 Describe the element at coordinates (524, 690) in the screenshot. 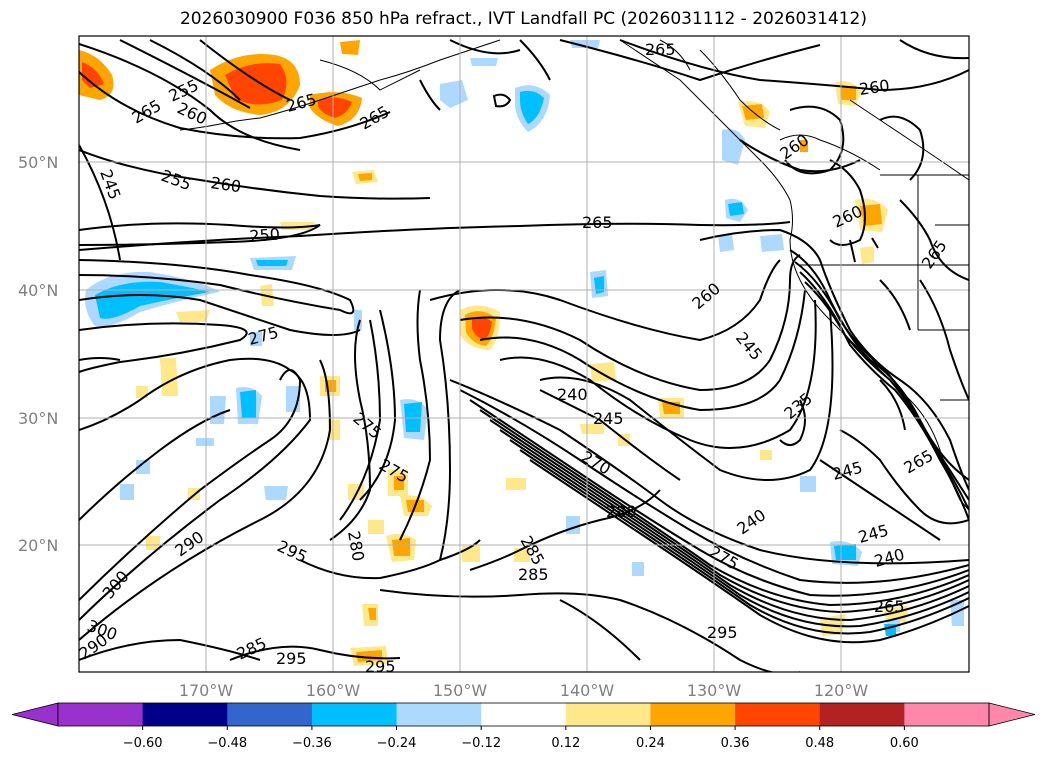

I see `longitude-labels: 170°W 160°W 150°W 140°W 130°W 120°W` at that location.